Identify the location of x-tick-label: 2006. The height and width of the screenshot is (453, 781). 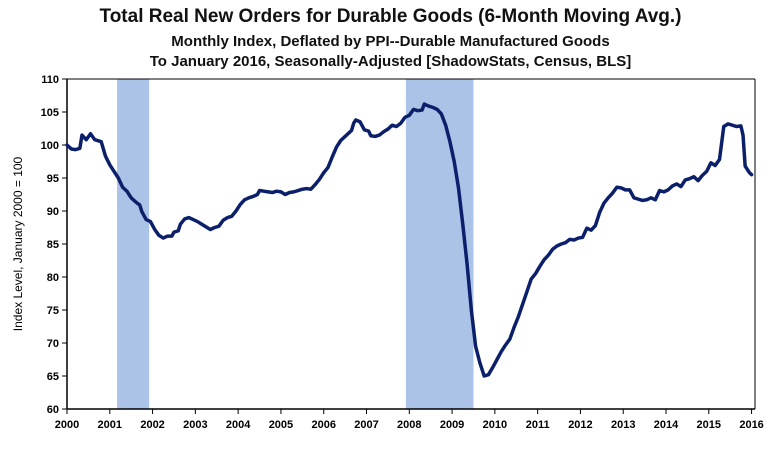
(323, 425).